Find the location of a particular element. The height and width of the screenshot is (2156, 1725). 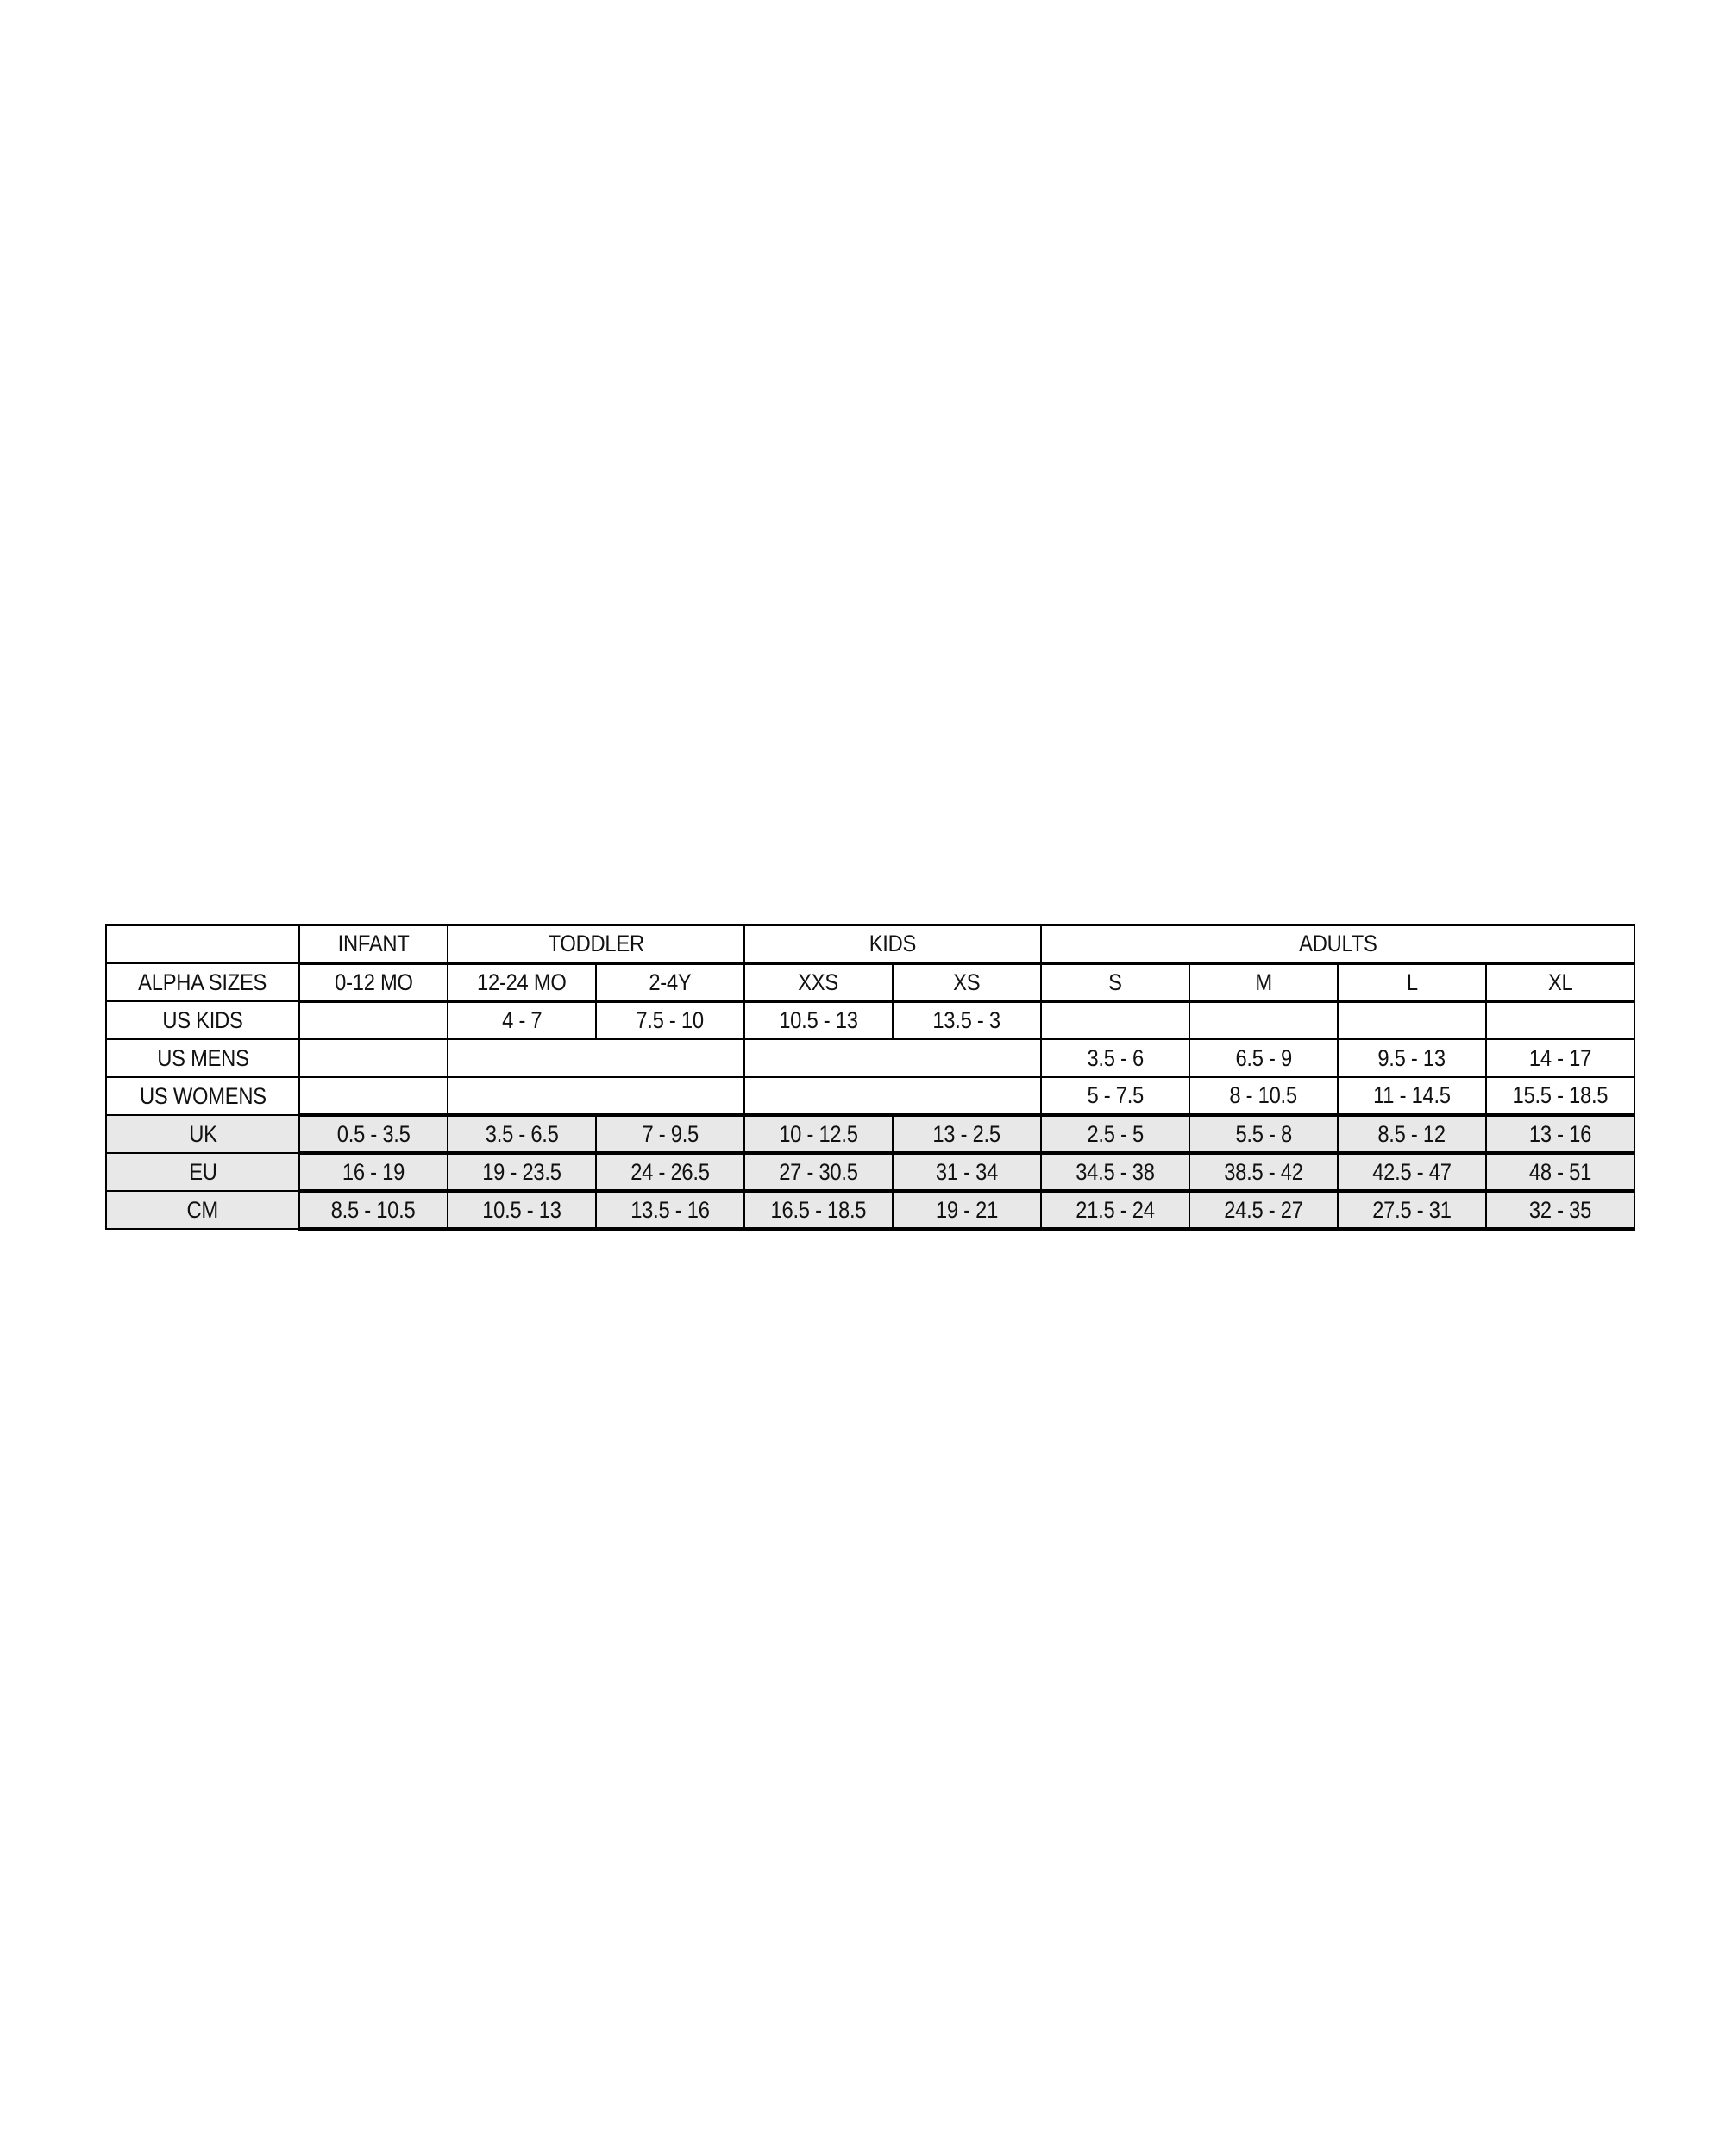

size-cell: 6.5 - 9 is located at coordinates (1264, 1058).